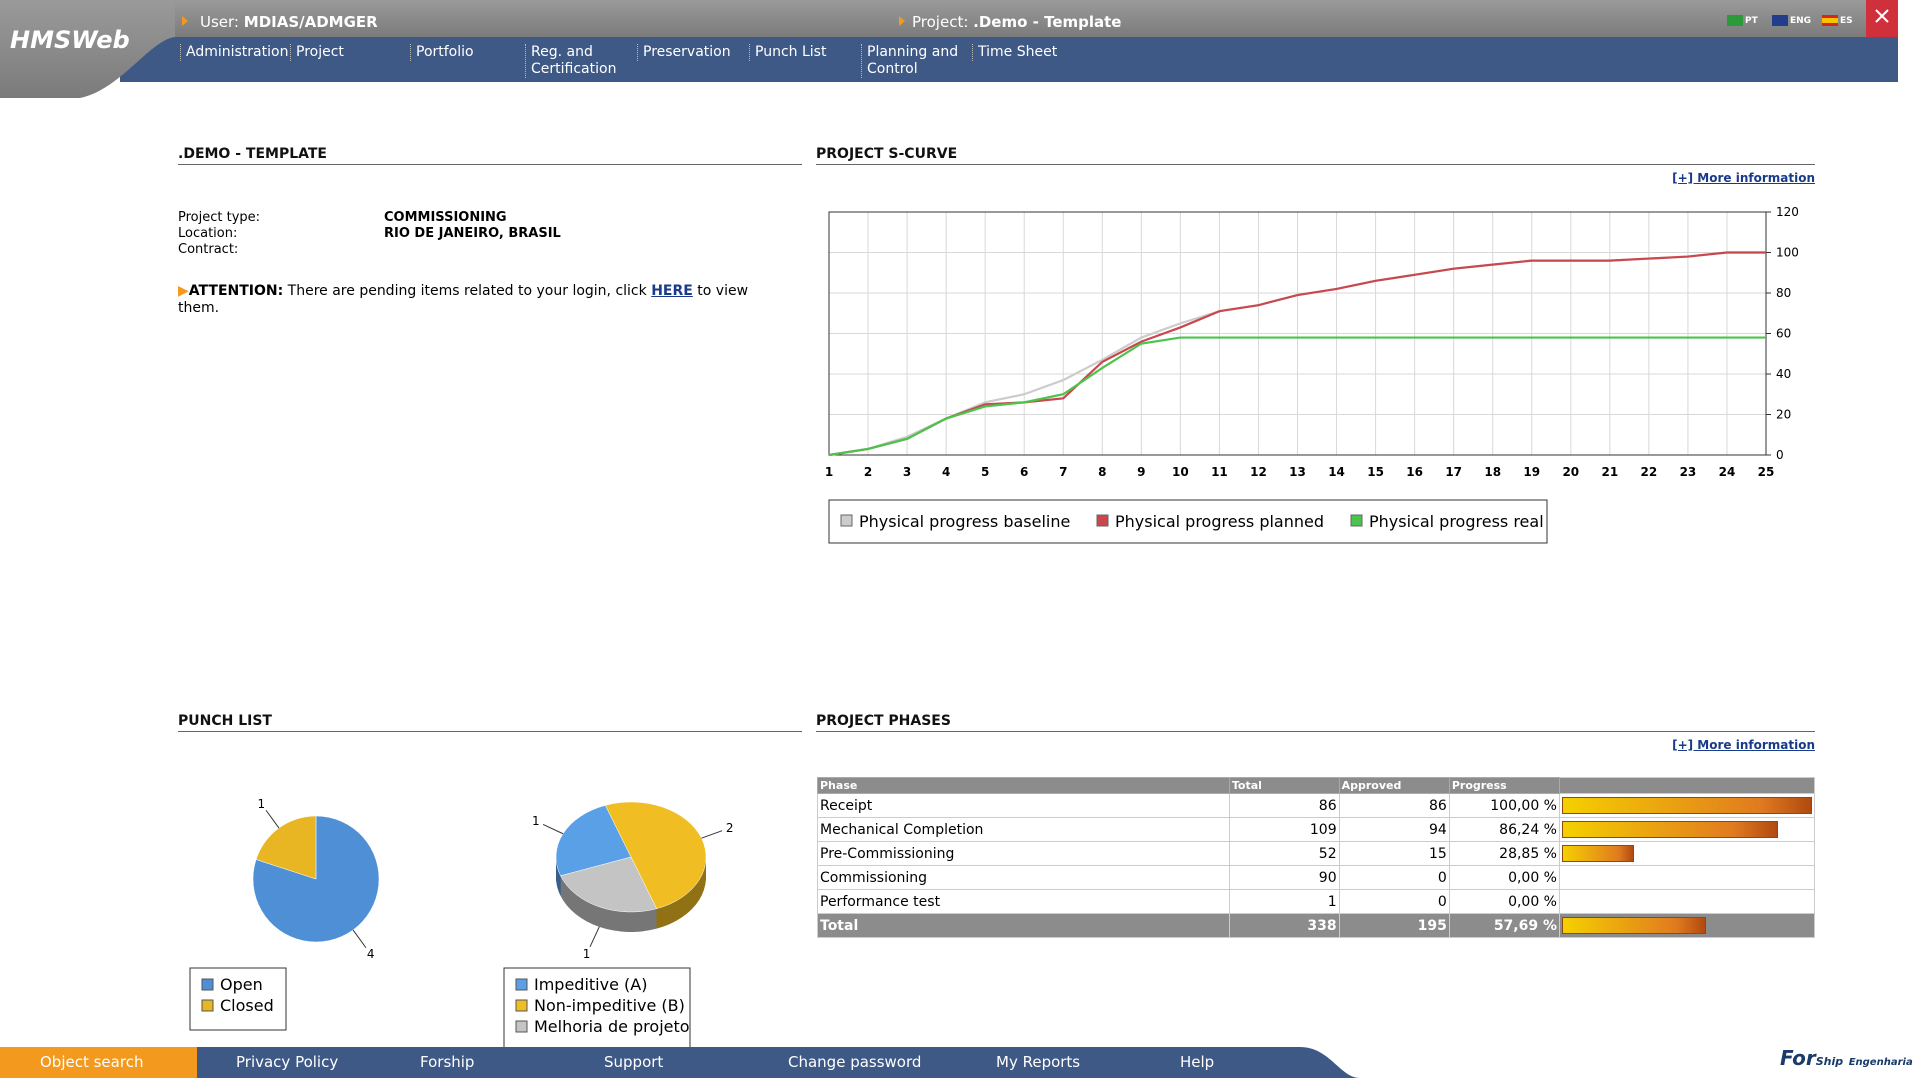 The height and width of the screenshot is (1080, 1920). What do you see at coordinates (1023, 52) in the screenshot?
I see `nav-item: Time Sheet` at bounding box center [1023, 52].